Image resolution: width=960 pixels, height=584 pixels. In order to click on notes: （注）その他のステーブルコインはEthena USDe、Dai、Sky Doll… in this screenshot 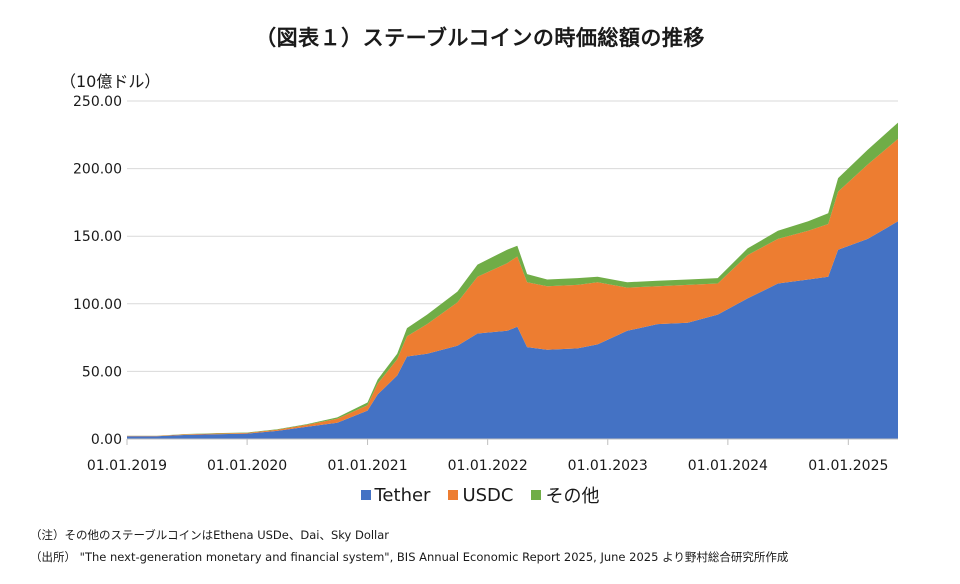, I will do `click(409, 546)`.